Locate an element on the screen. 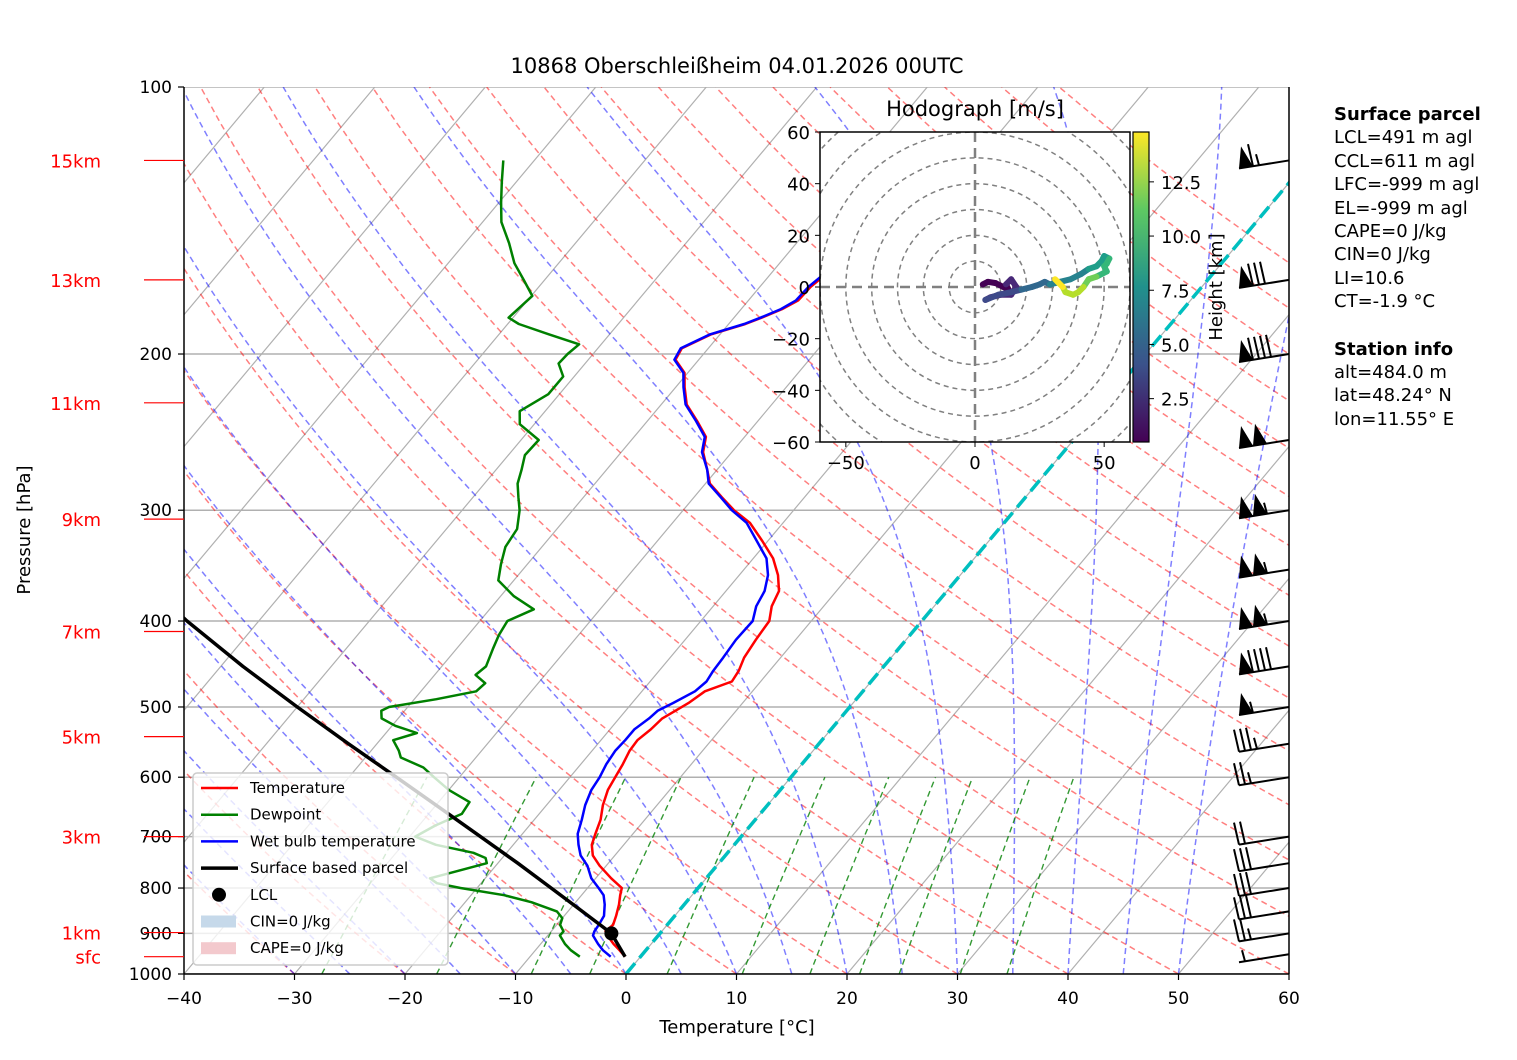 The height and width of the screenshot is (1060, 1517). station-info-header: Station info is located at coordinates (1394, 349).